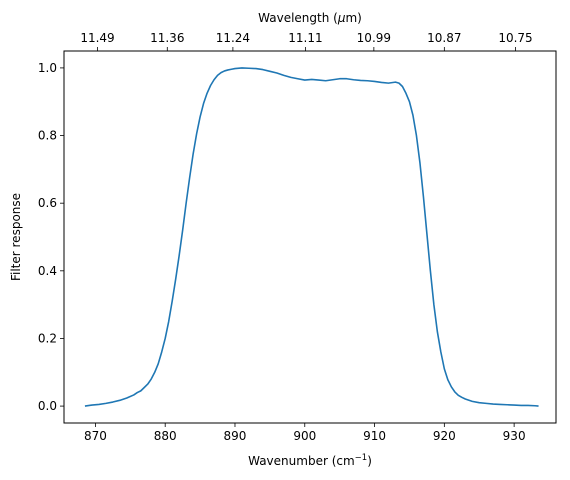 This screenshot has width=570, height=480. What do you see at coordinates (515, 38) in the screenshot?
I see `top-x-tick-label: 10.75` at bounding box center [515, 38].